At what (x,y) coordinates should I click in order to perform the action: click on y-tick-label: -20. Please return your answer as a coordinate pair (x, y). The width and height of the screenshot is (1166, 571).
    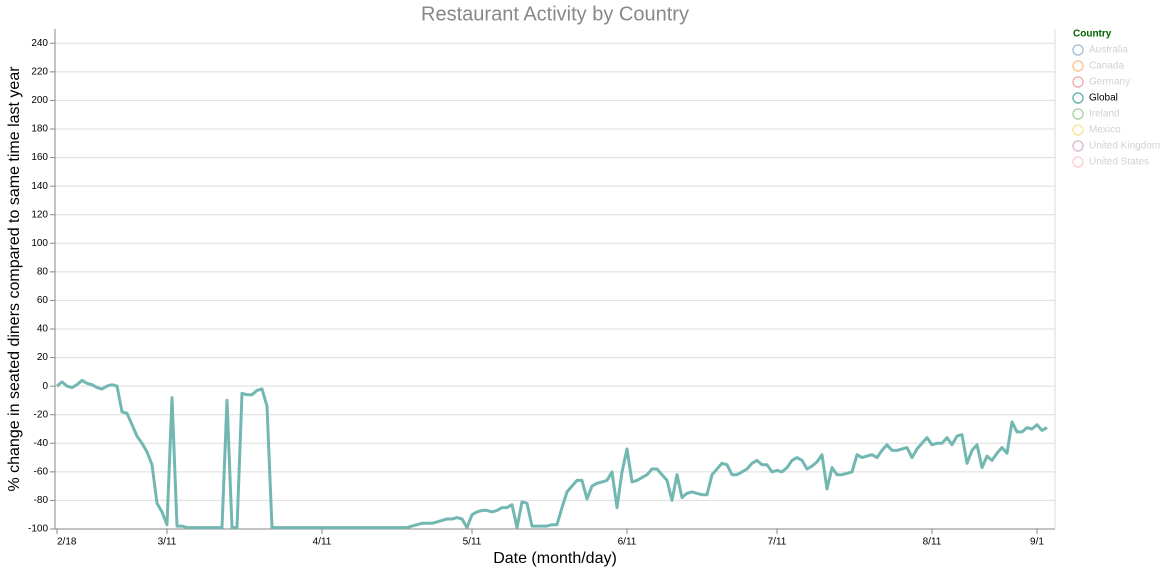
    Looking at the image, I should click on (41, 414).